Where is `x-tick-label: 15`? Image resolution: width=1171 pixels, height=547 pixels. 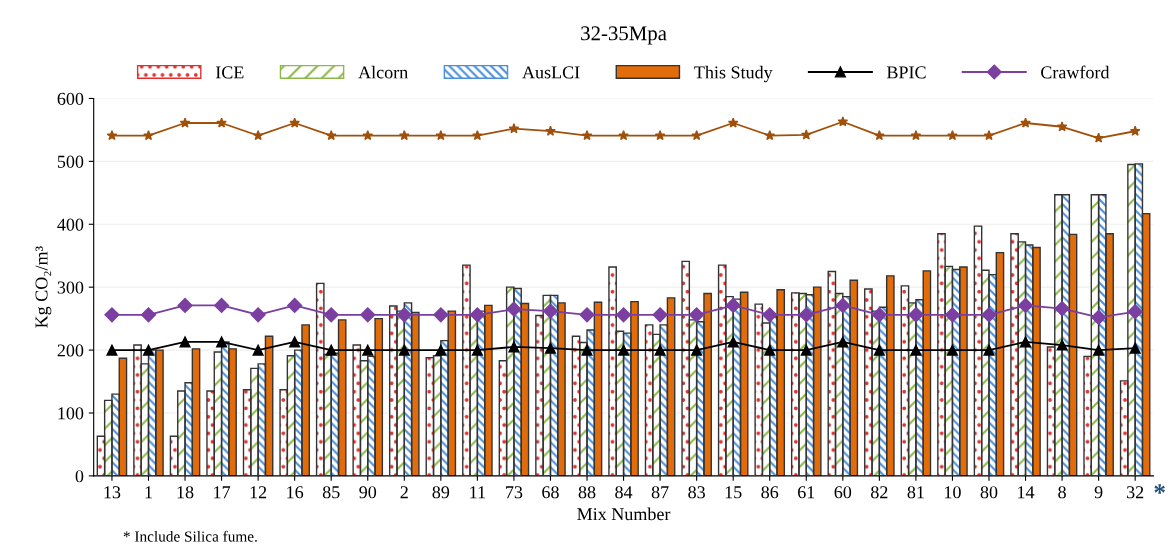
x-tick-label: 15 is located at coordinates (733, 492).